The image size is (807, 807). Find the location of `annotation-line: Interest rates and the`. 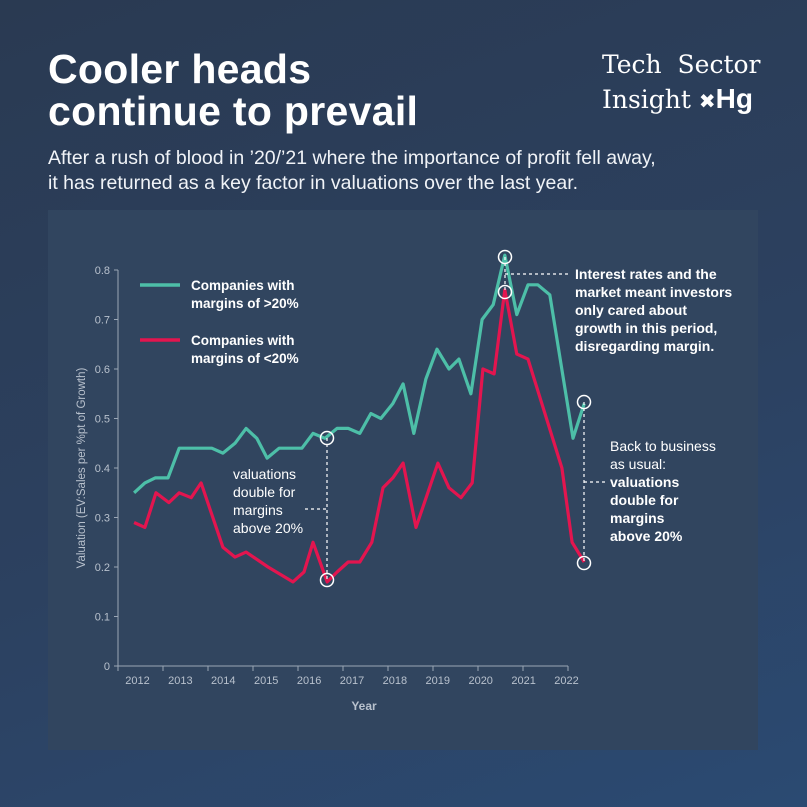

annotation-line: Interest rates and the is located at coordinates (646, 274).